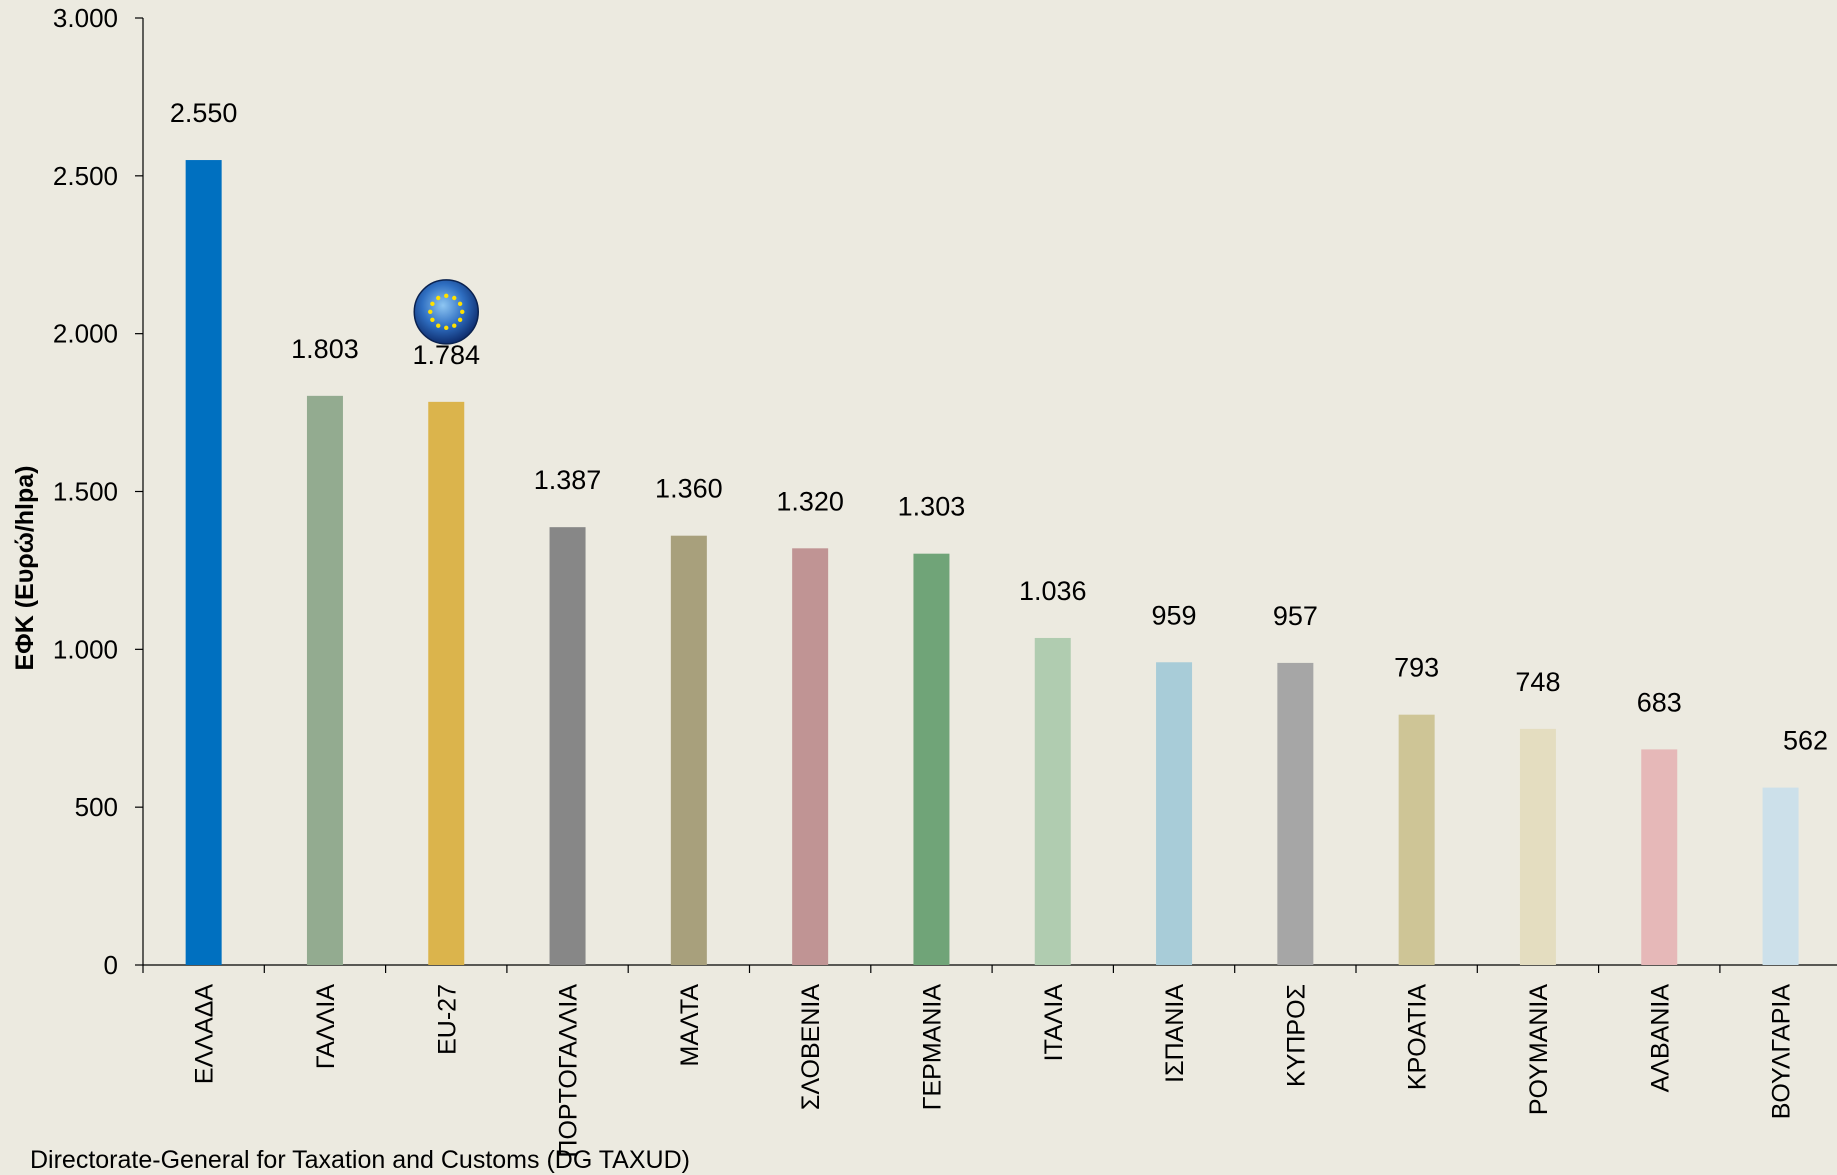 Image resolution: width=1837 pixels, height=1175 pixels. What do you see at coordinates (326, 1026) in the screenshot?
I see `category-label: ΓΑΛΛΙΑ` at bounding box center [326, 1026].